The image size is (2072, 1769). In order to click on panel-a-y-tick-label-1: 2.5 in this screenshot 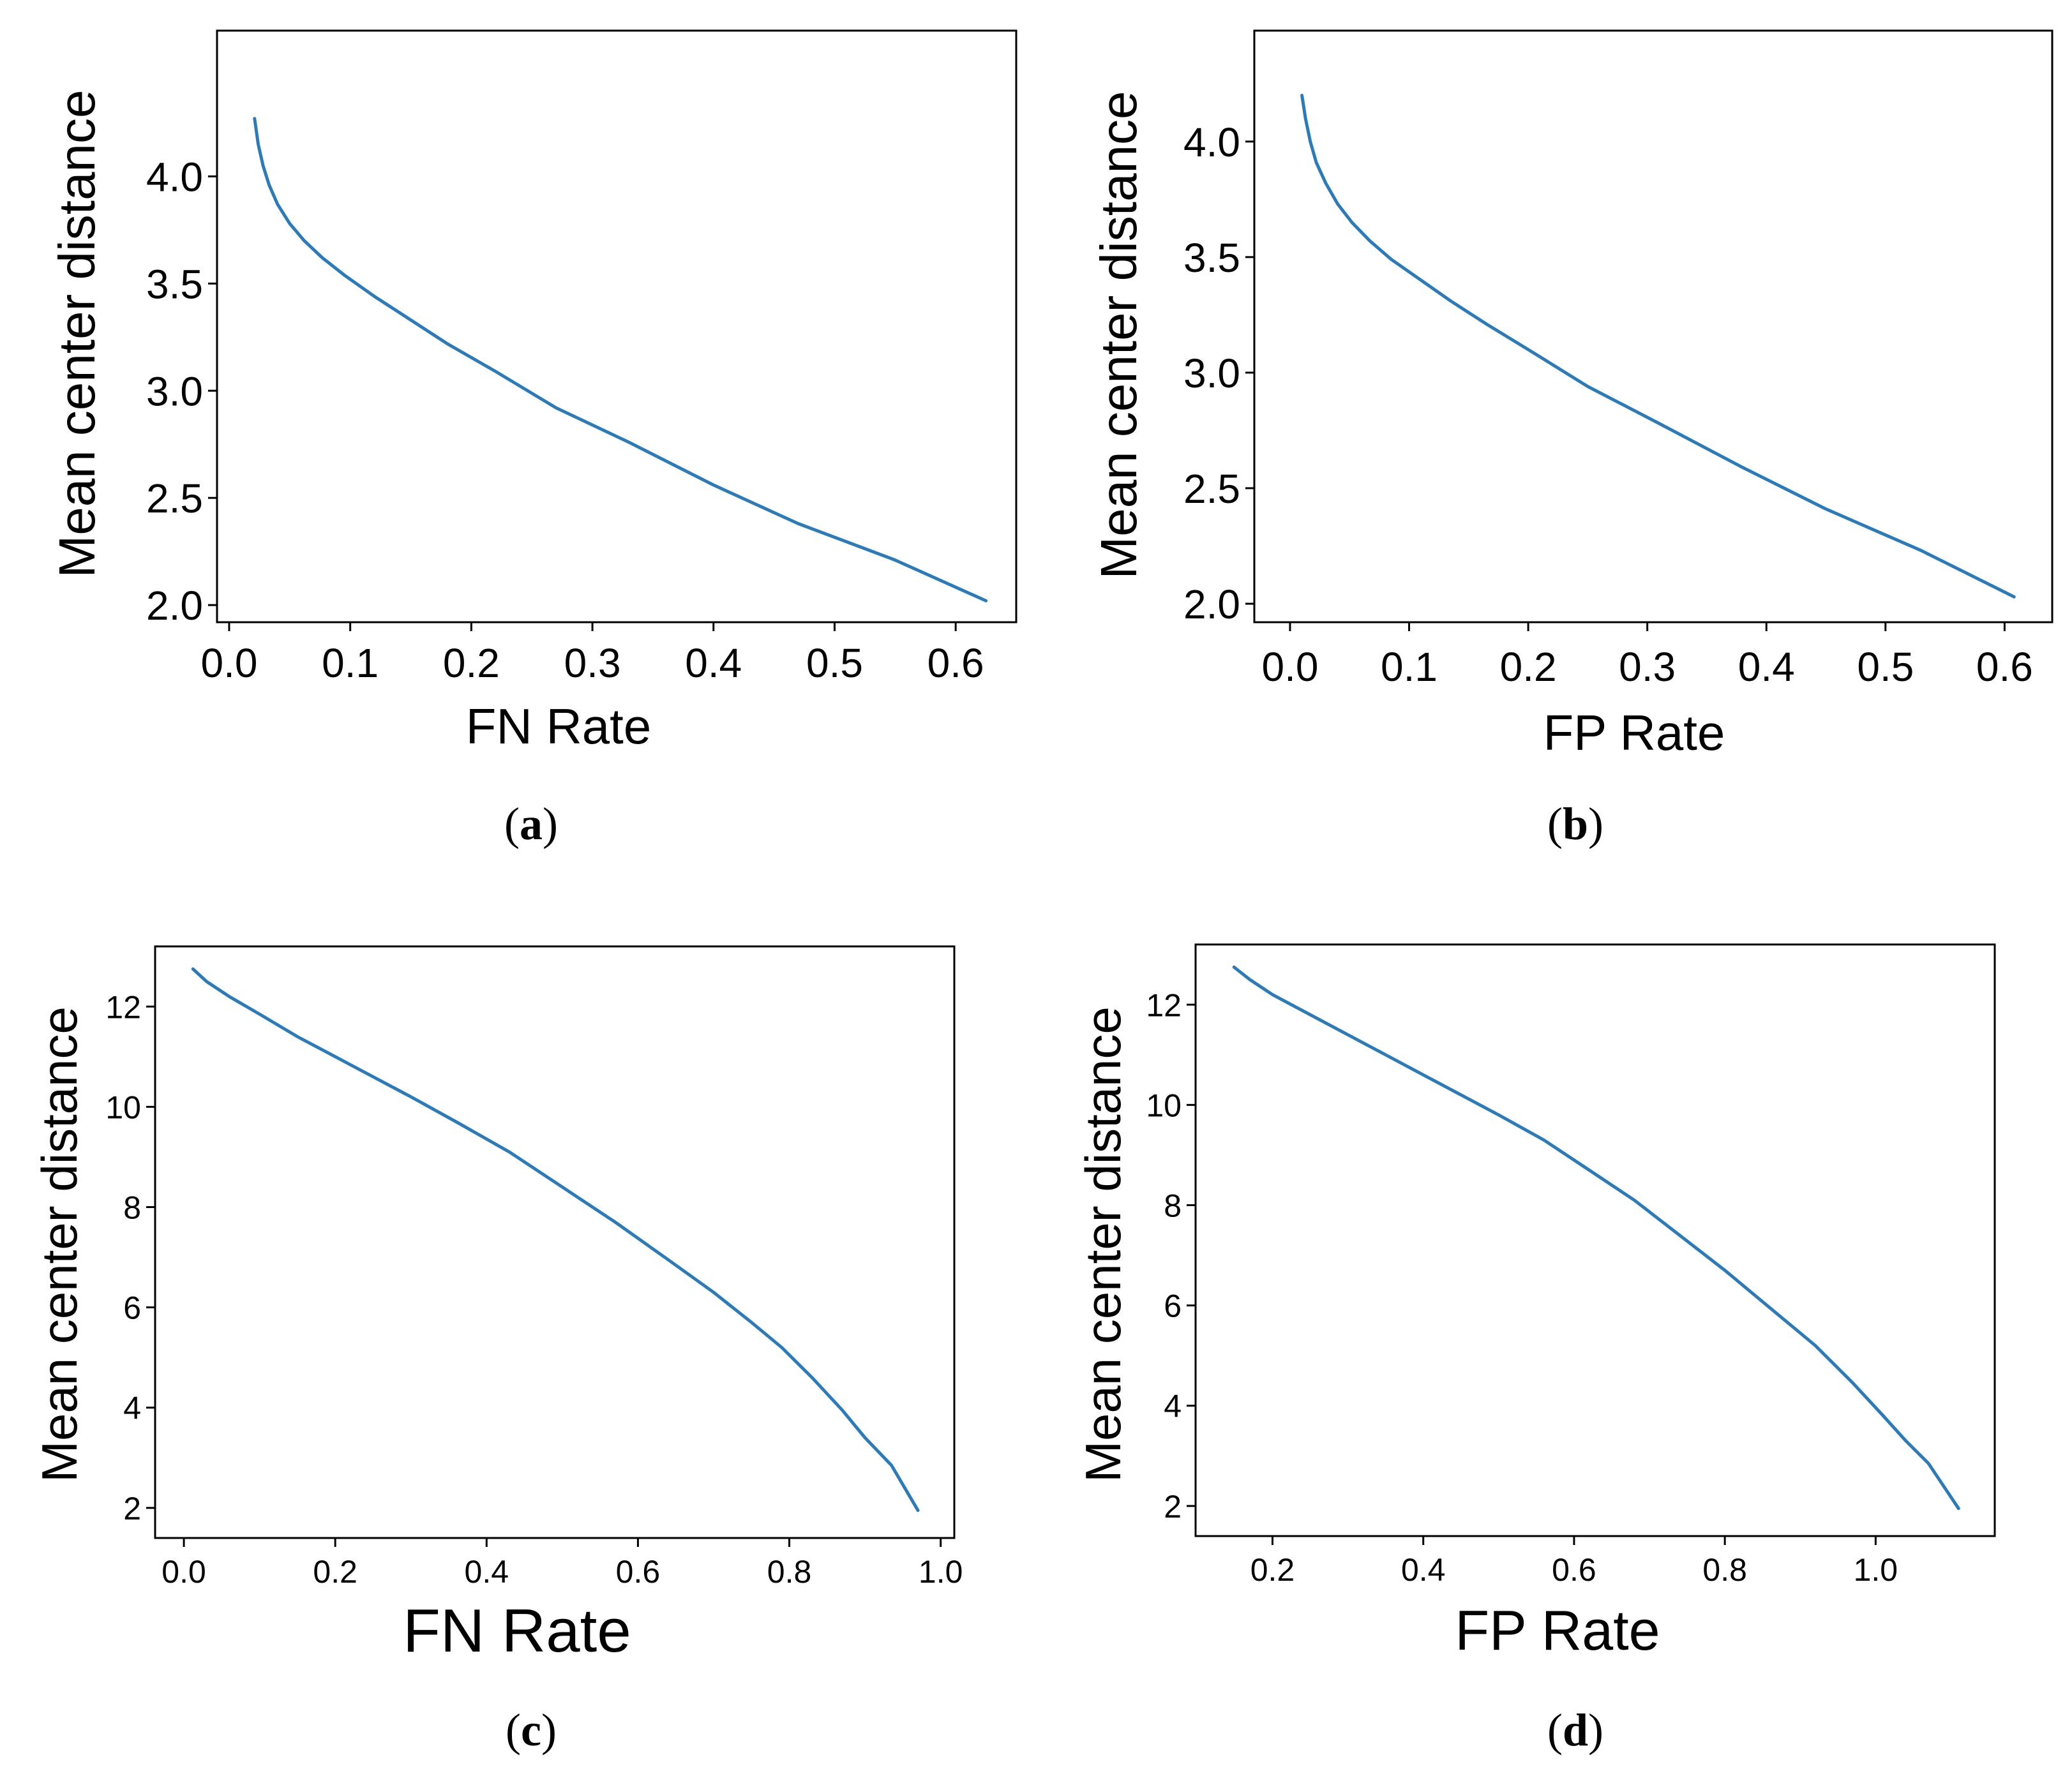, I will do `click(174, 498)`.